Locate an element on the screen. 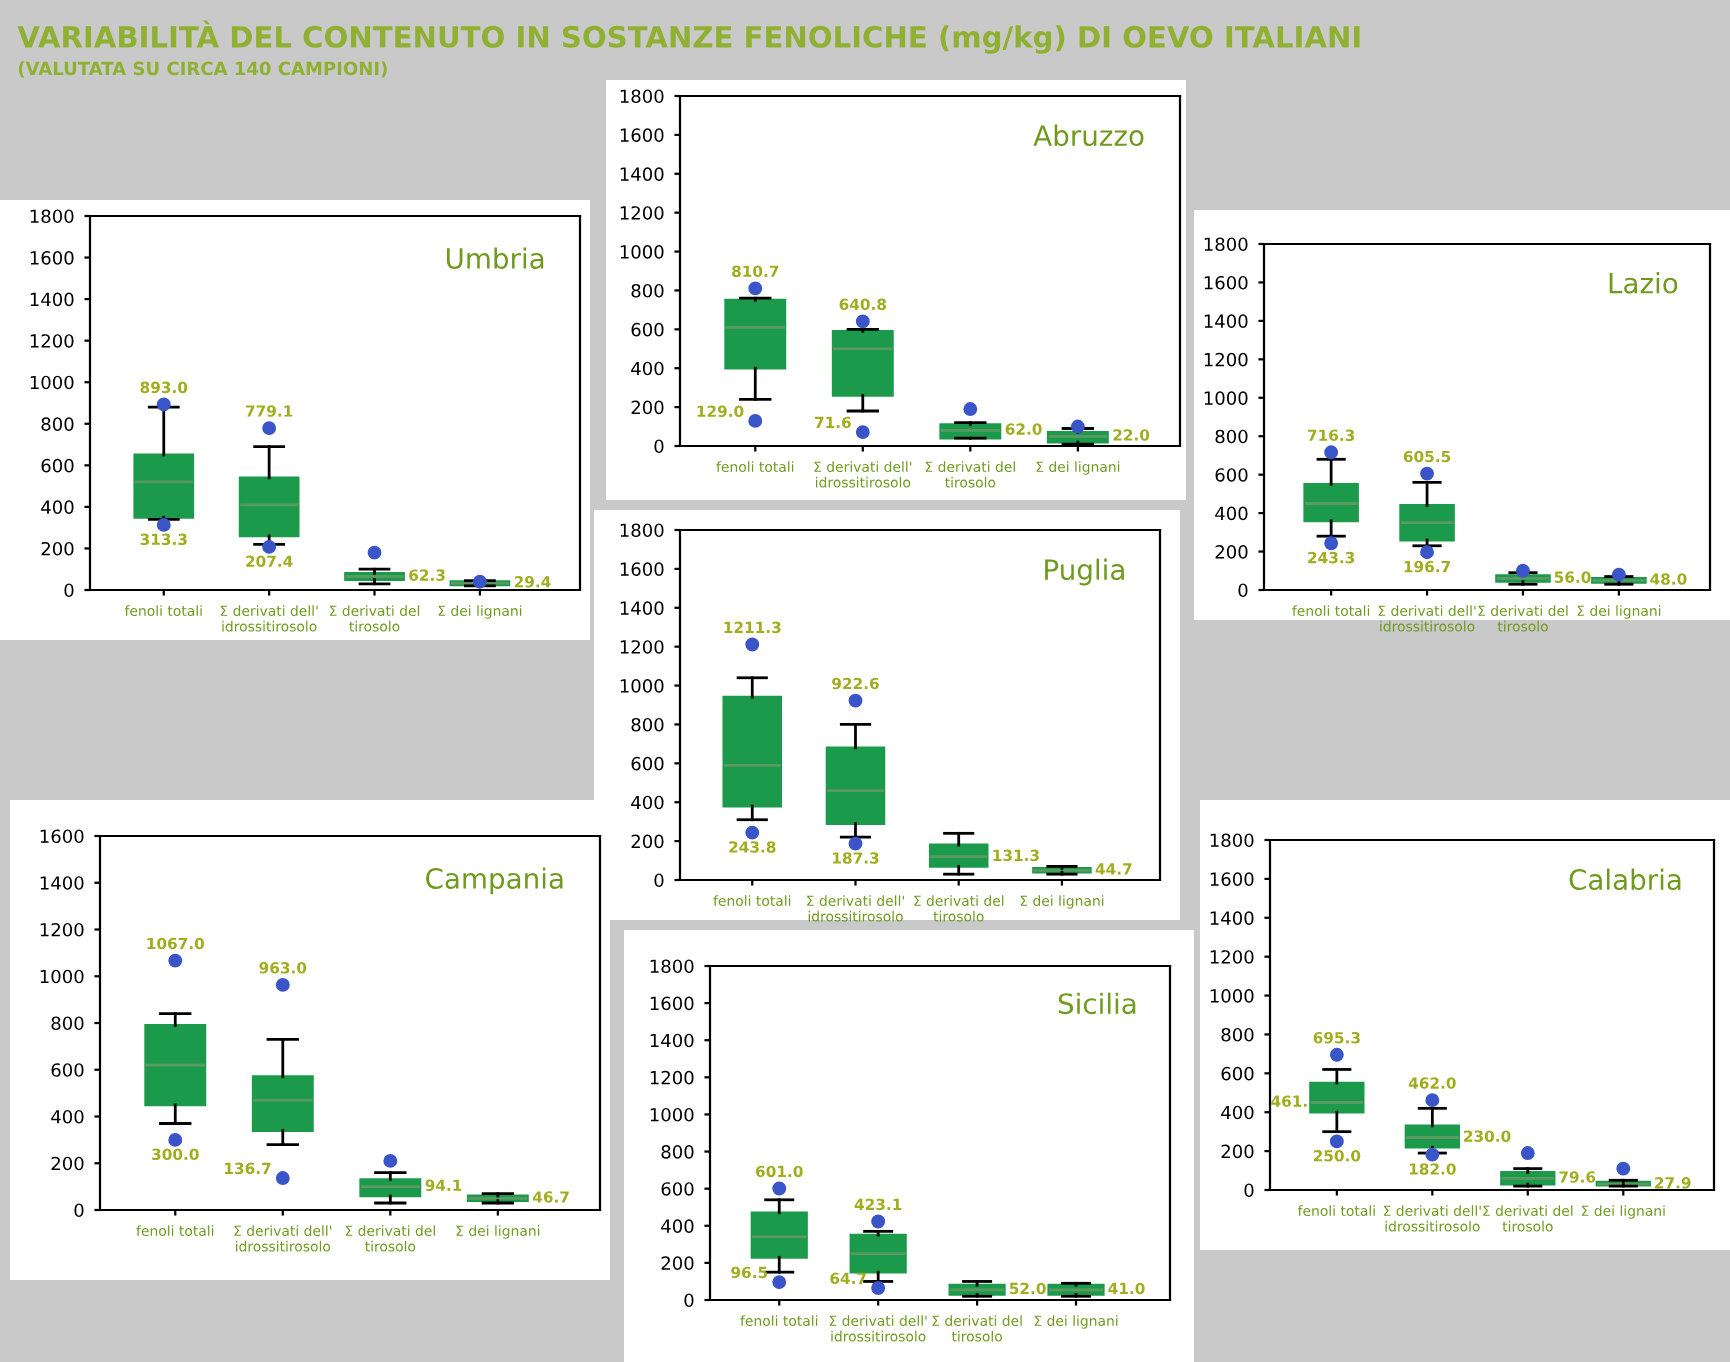  text: Abruzzo is located at coordinates (1088, 135).